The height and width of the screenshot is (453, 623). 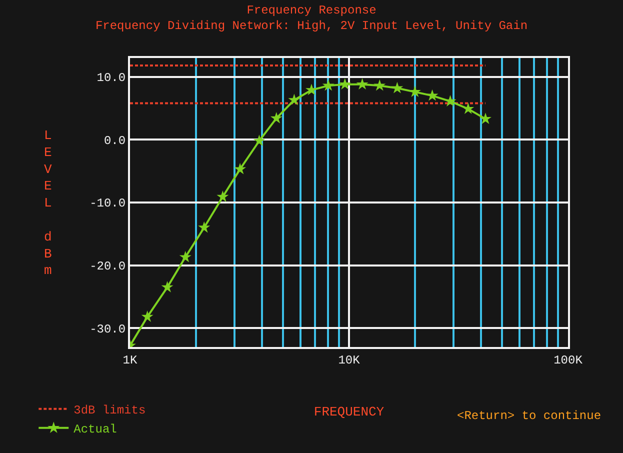 What do you see at coordinates (349, 412) in the screenshot?
I see `x-axis-title: FREQUENCY` at bounding box center [349, 412].